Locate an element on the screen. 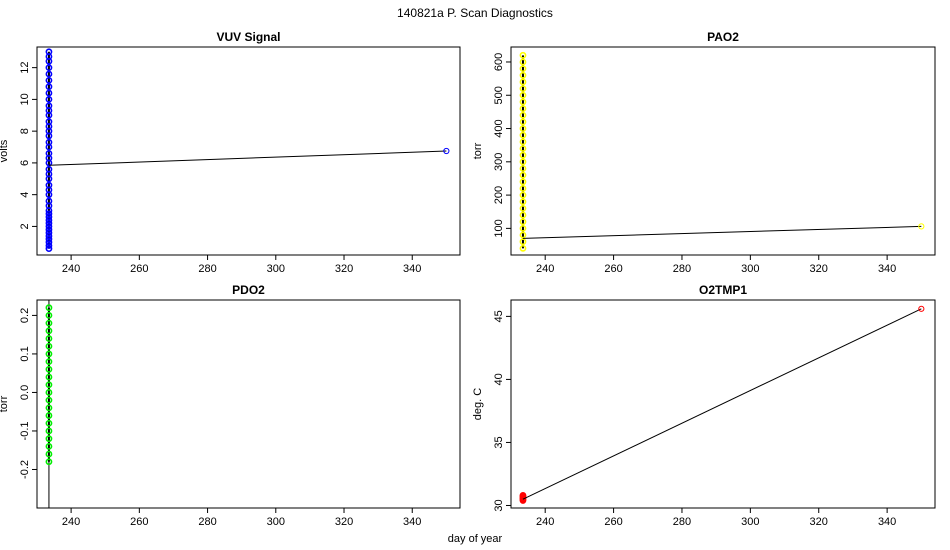 The height and width of the screenshot is (550, 950). panel-title: VUV Signal is located at coordinates (248, 37).